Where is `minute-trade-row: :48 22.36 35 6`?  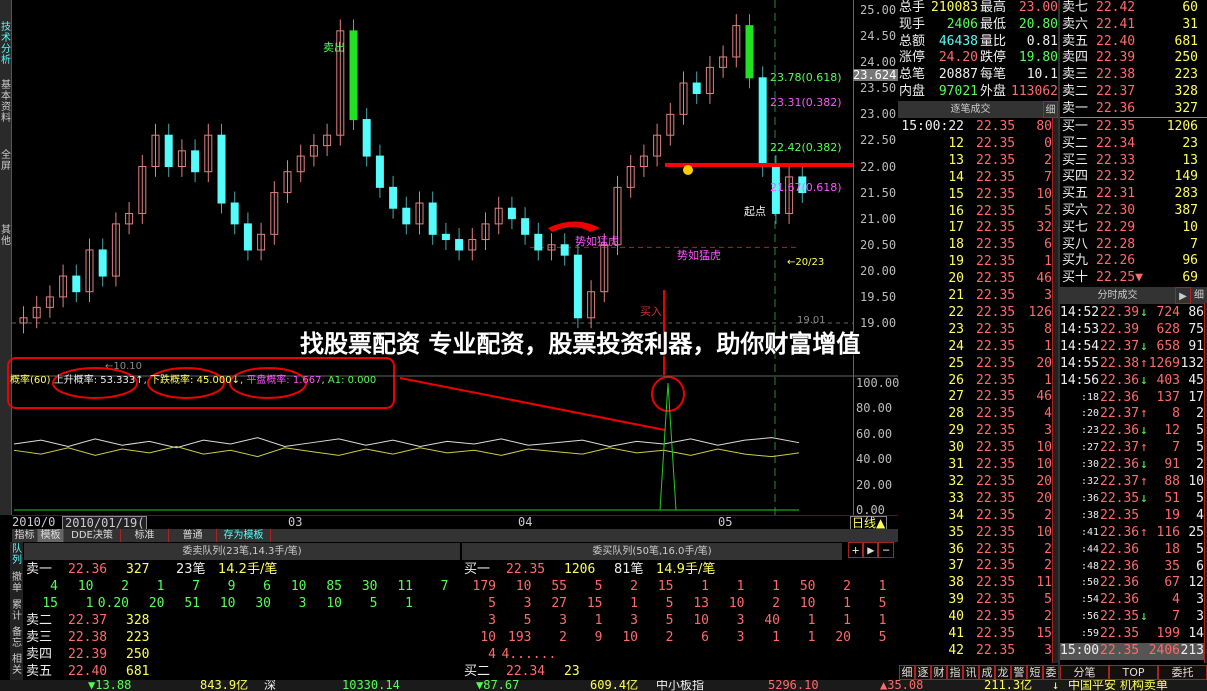 minute-trade-row: :48 22.36 35 6 is located at coordinates (1133, 567).